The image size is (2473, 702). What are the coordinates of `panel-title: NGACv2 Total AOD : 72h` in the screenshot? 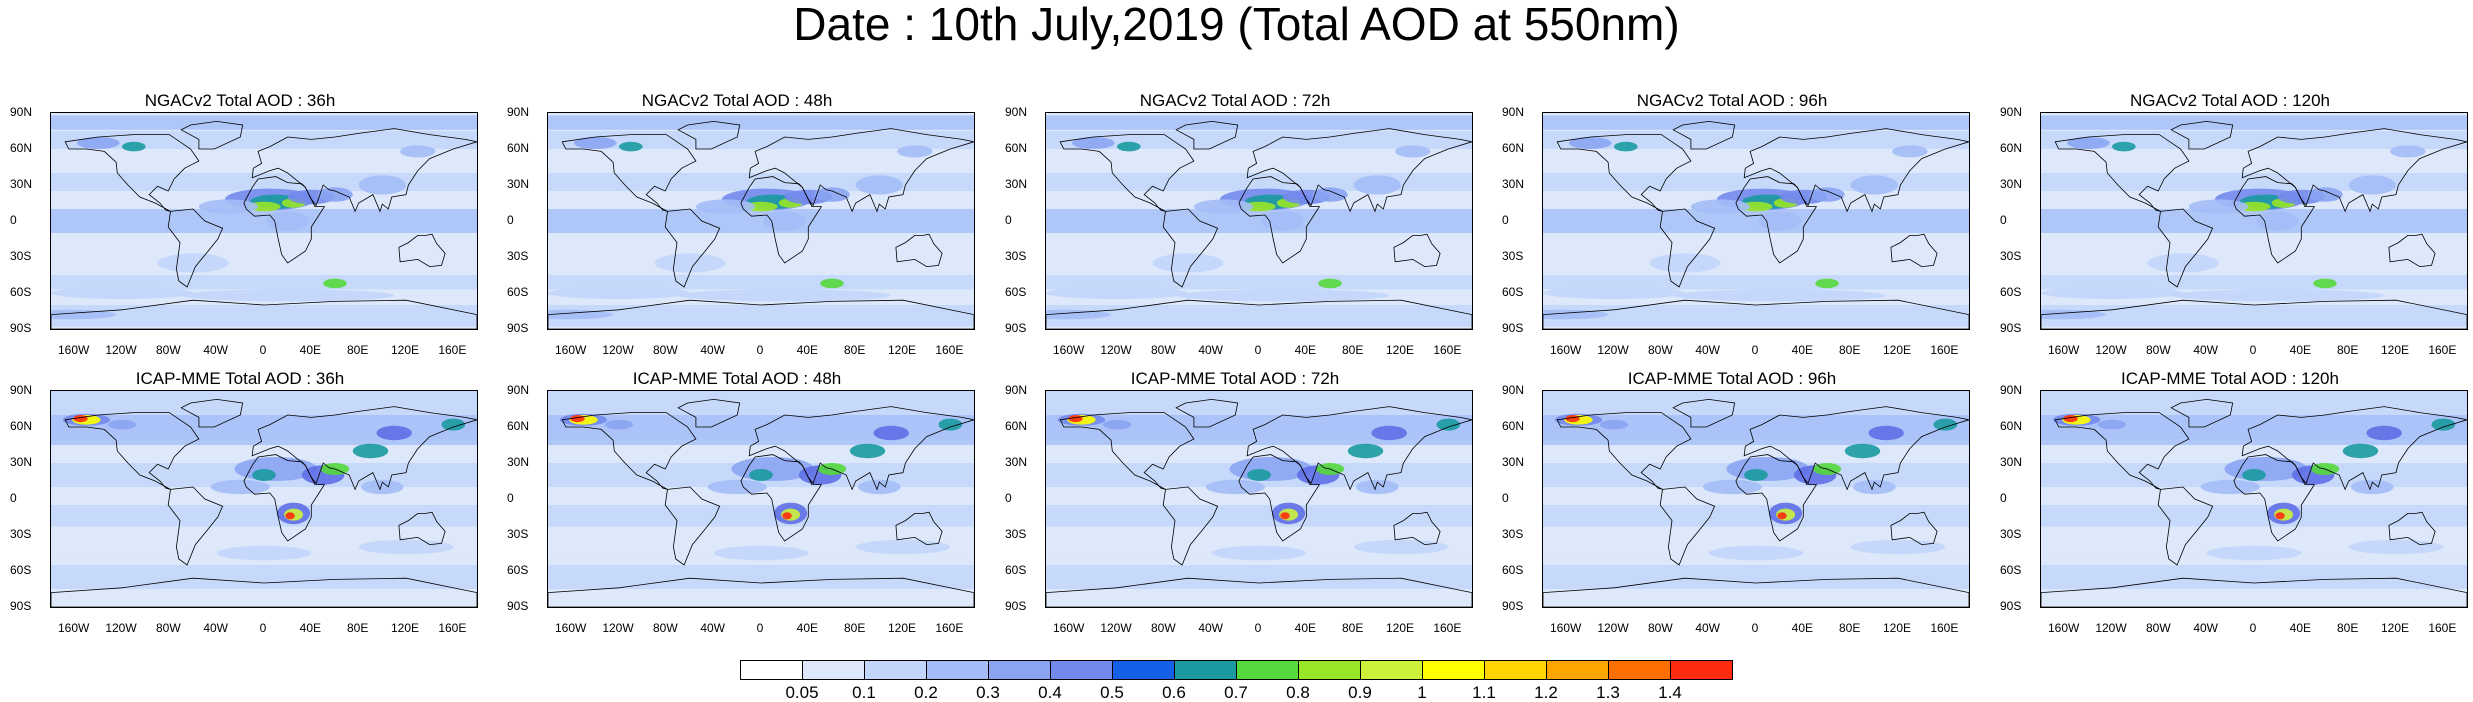 It's located at (1235, 100).